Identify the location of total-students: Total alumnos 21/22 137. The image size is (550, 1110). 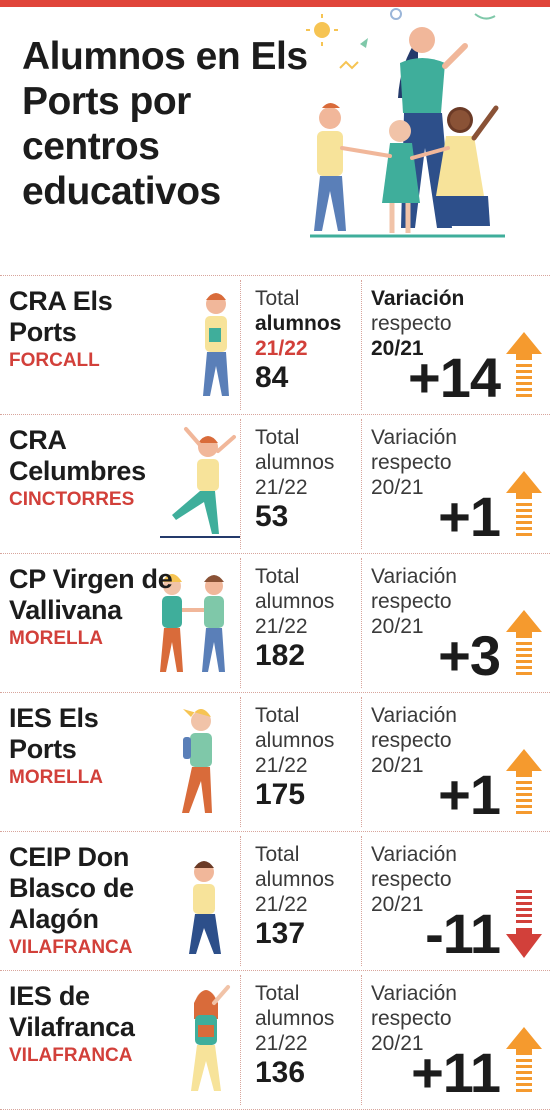
(307, 896).